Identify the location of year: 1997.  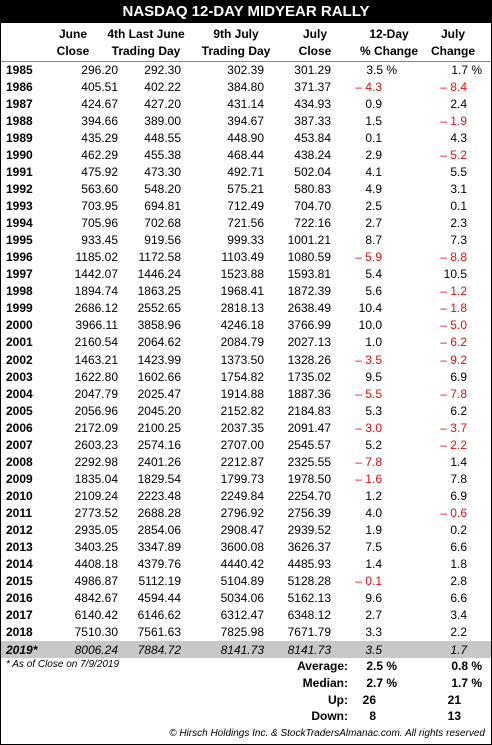
(19, 274).